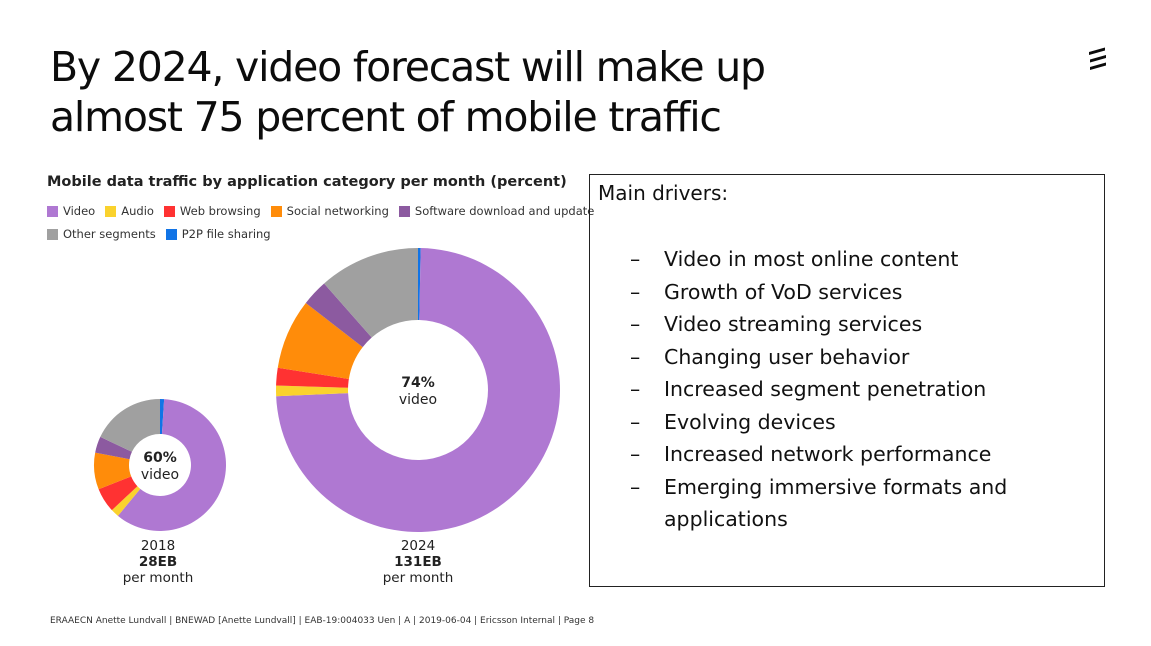 This screenshot has width=1151, height=646. I want to click on driver-text: Video in most online content, so click(811, 259).